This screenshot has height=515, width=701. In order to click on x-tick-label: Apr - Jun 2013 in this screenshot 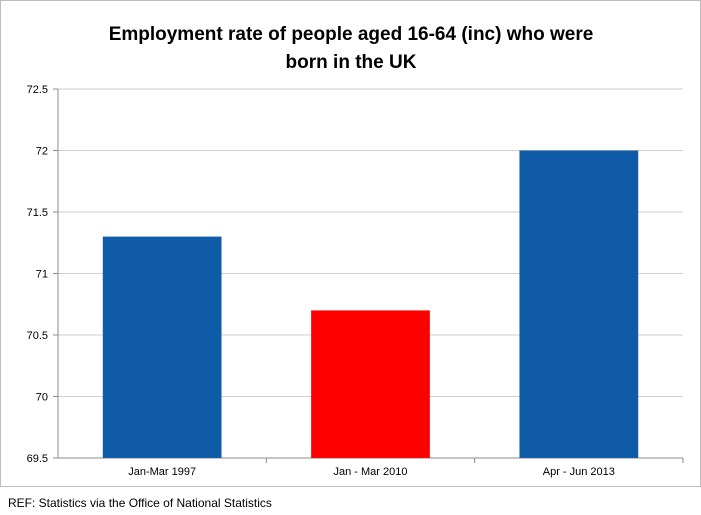, I will do `click(579, 472)`.